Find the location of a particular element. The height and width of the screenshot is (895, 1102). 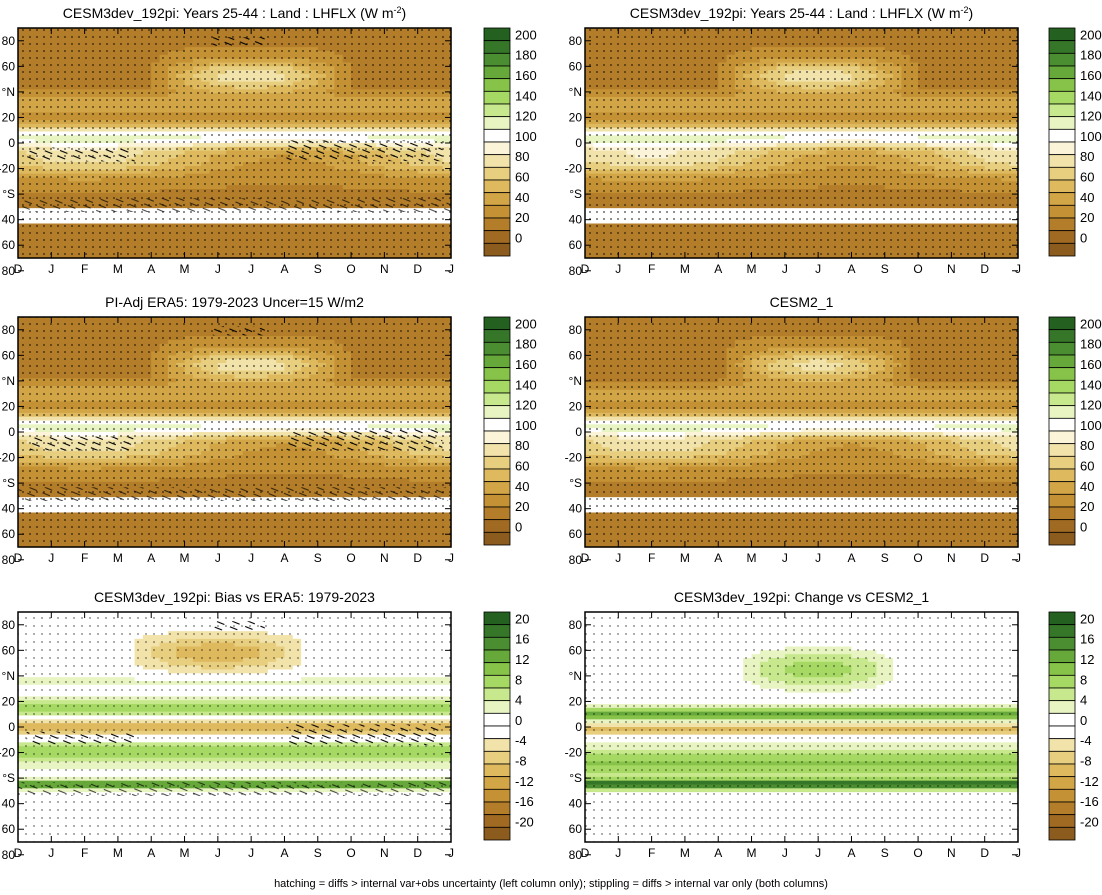

y-tick-label: -20 is located at coordinates (7, 169).